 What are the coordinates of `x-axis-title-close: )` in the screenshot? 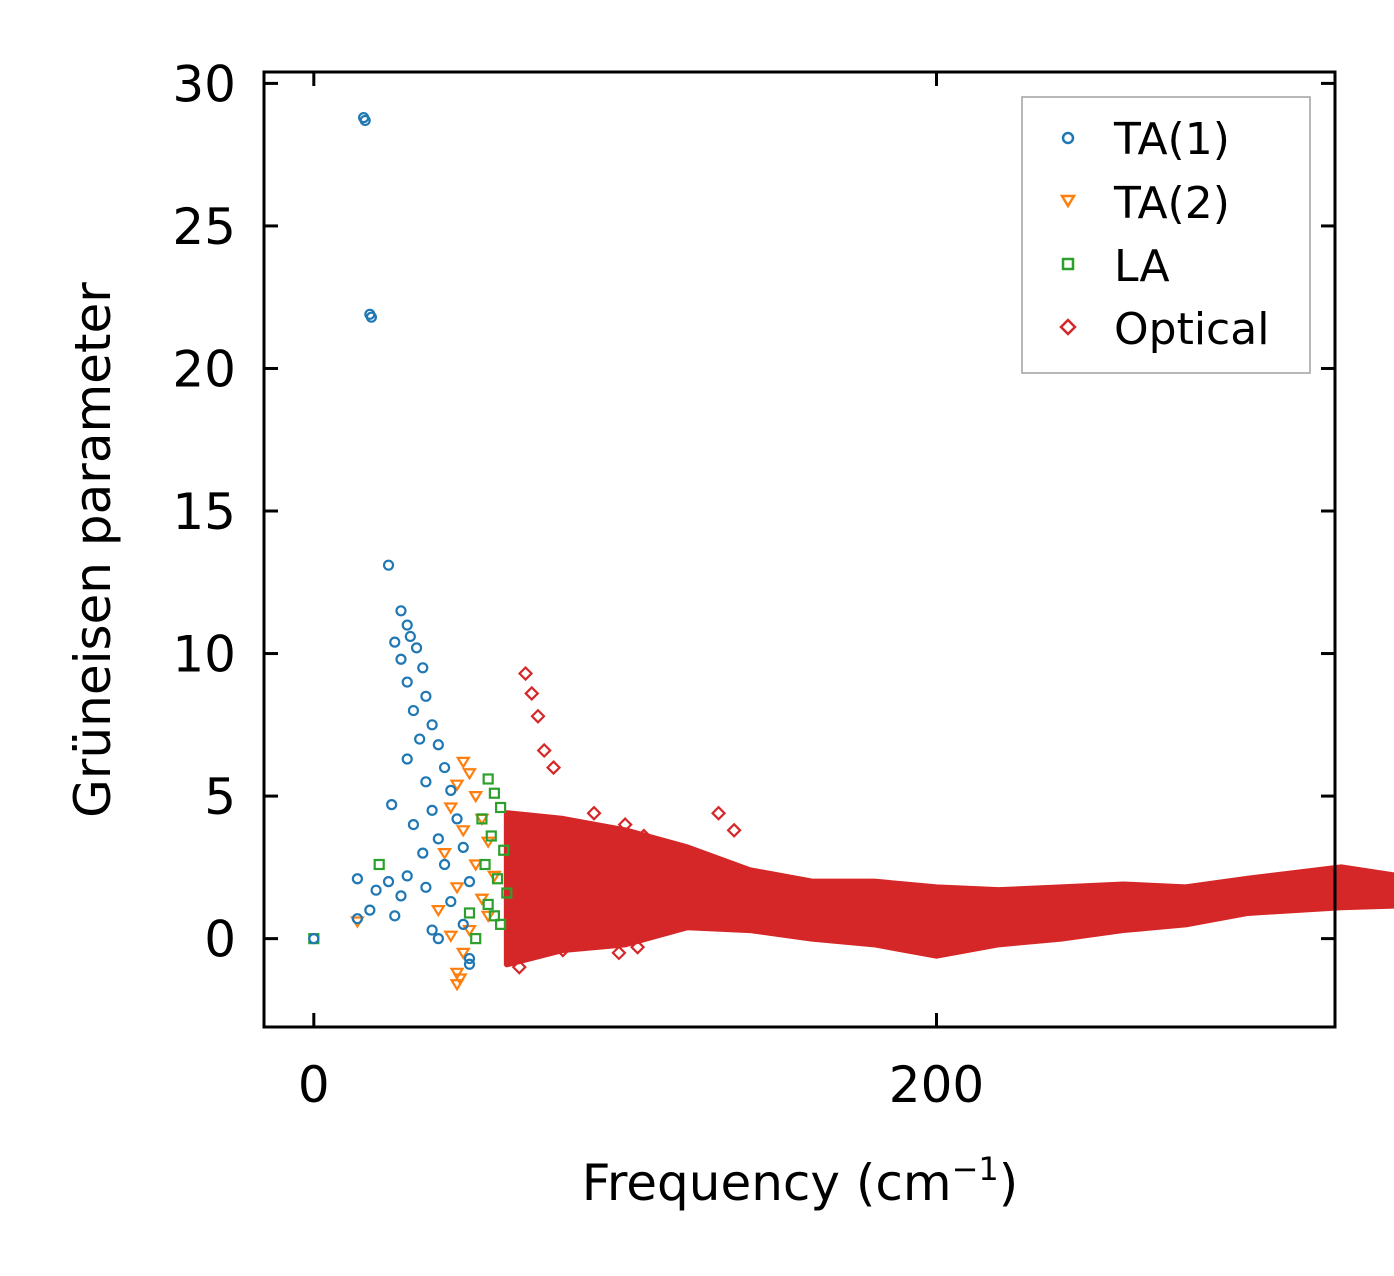 It's located at (1009, 1183).